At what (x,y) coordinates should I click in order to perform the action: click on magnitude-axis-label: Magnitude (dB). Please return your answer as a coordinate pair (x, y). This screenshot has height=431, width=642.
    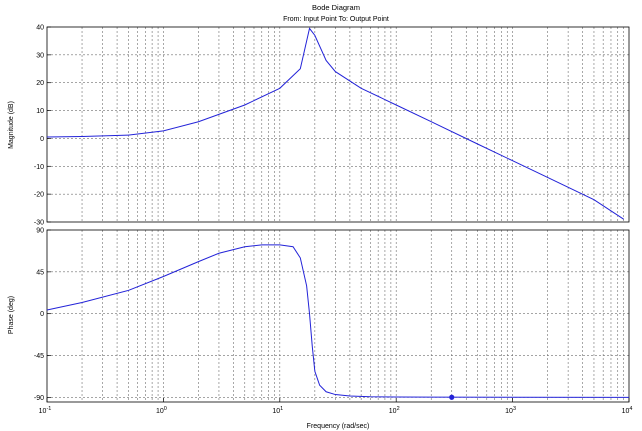
    Looking at the image, I should click on (11, 125).